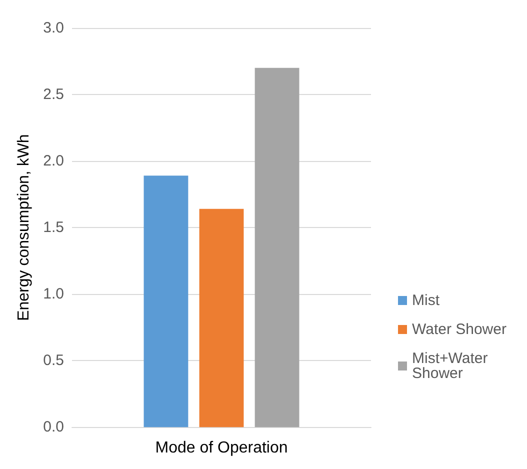 This screenshot has height=469, width=527. What do you see at coordinates (53, 294) in the screenshot?
I see `y-tick-label: 1.0` at bounding box center [53, 294].